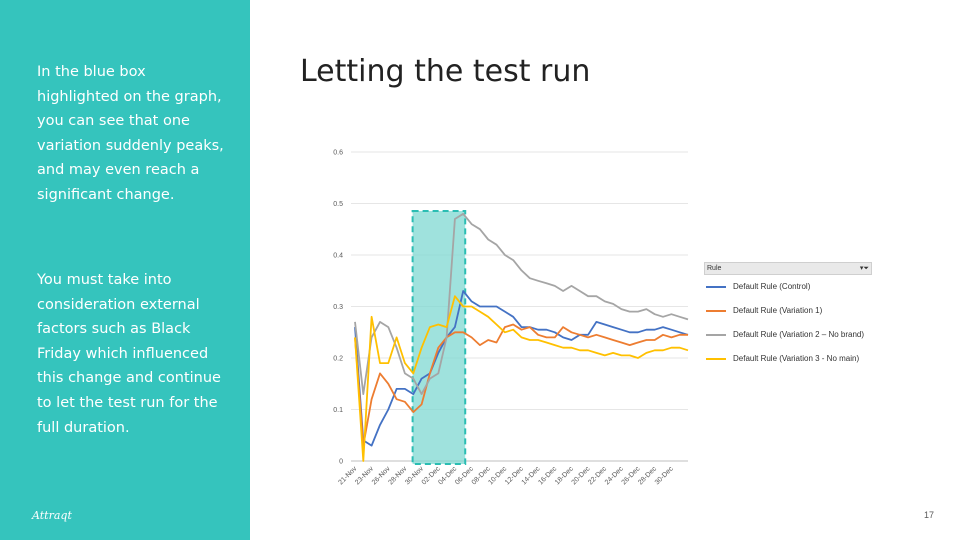 The width and height of the screenshot is (960, 540). I want to click on highlight-layer, so click(439, 337).